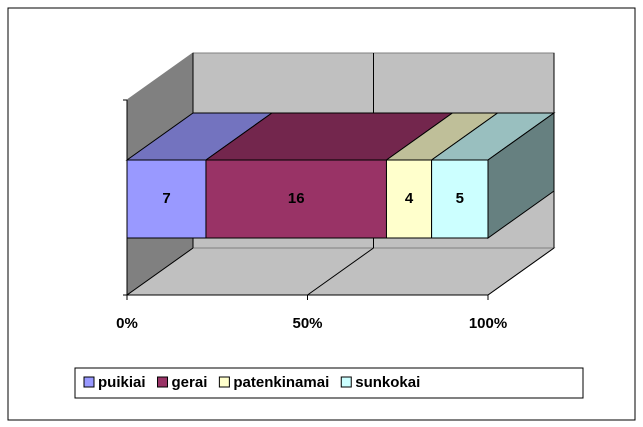 This screenshot has width=643, height=427. What do you see at coordinates (122, 382) in the screenshot?
I see `legend-label: puikiai` at bounding box center [122, 382].